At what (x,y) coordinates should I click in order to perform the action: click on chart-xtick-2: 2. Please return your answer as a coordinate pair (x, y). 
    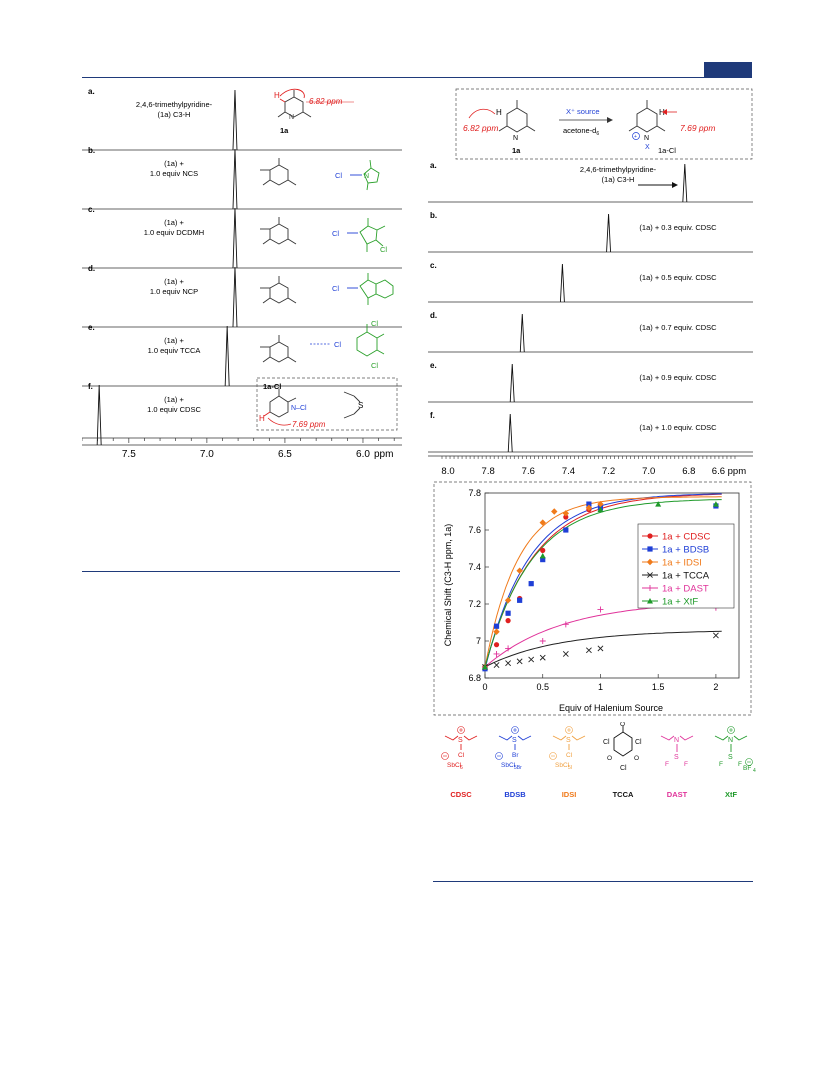
    Looking at the image, I should click on (715, 687).